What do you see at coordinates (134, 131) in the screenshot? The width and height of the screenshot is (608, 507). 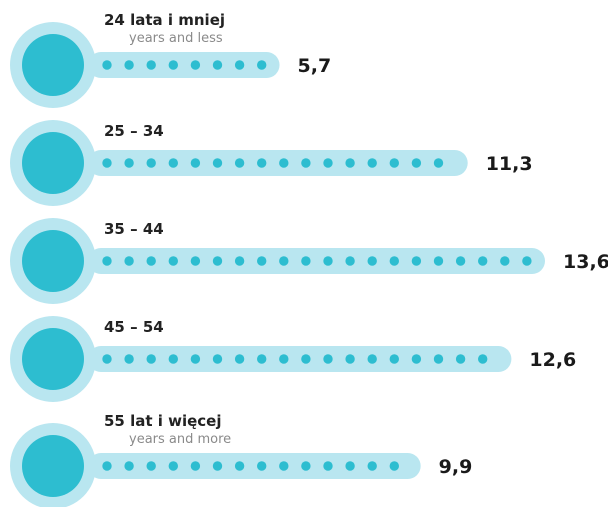 I see `category-label: 25 – 34` at bounding box center [134, 131].